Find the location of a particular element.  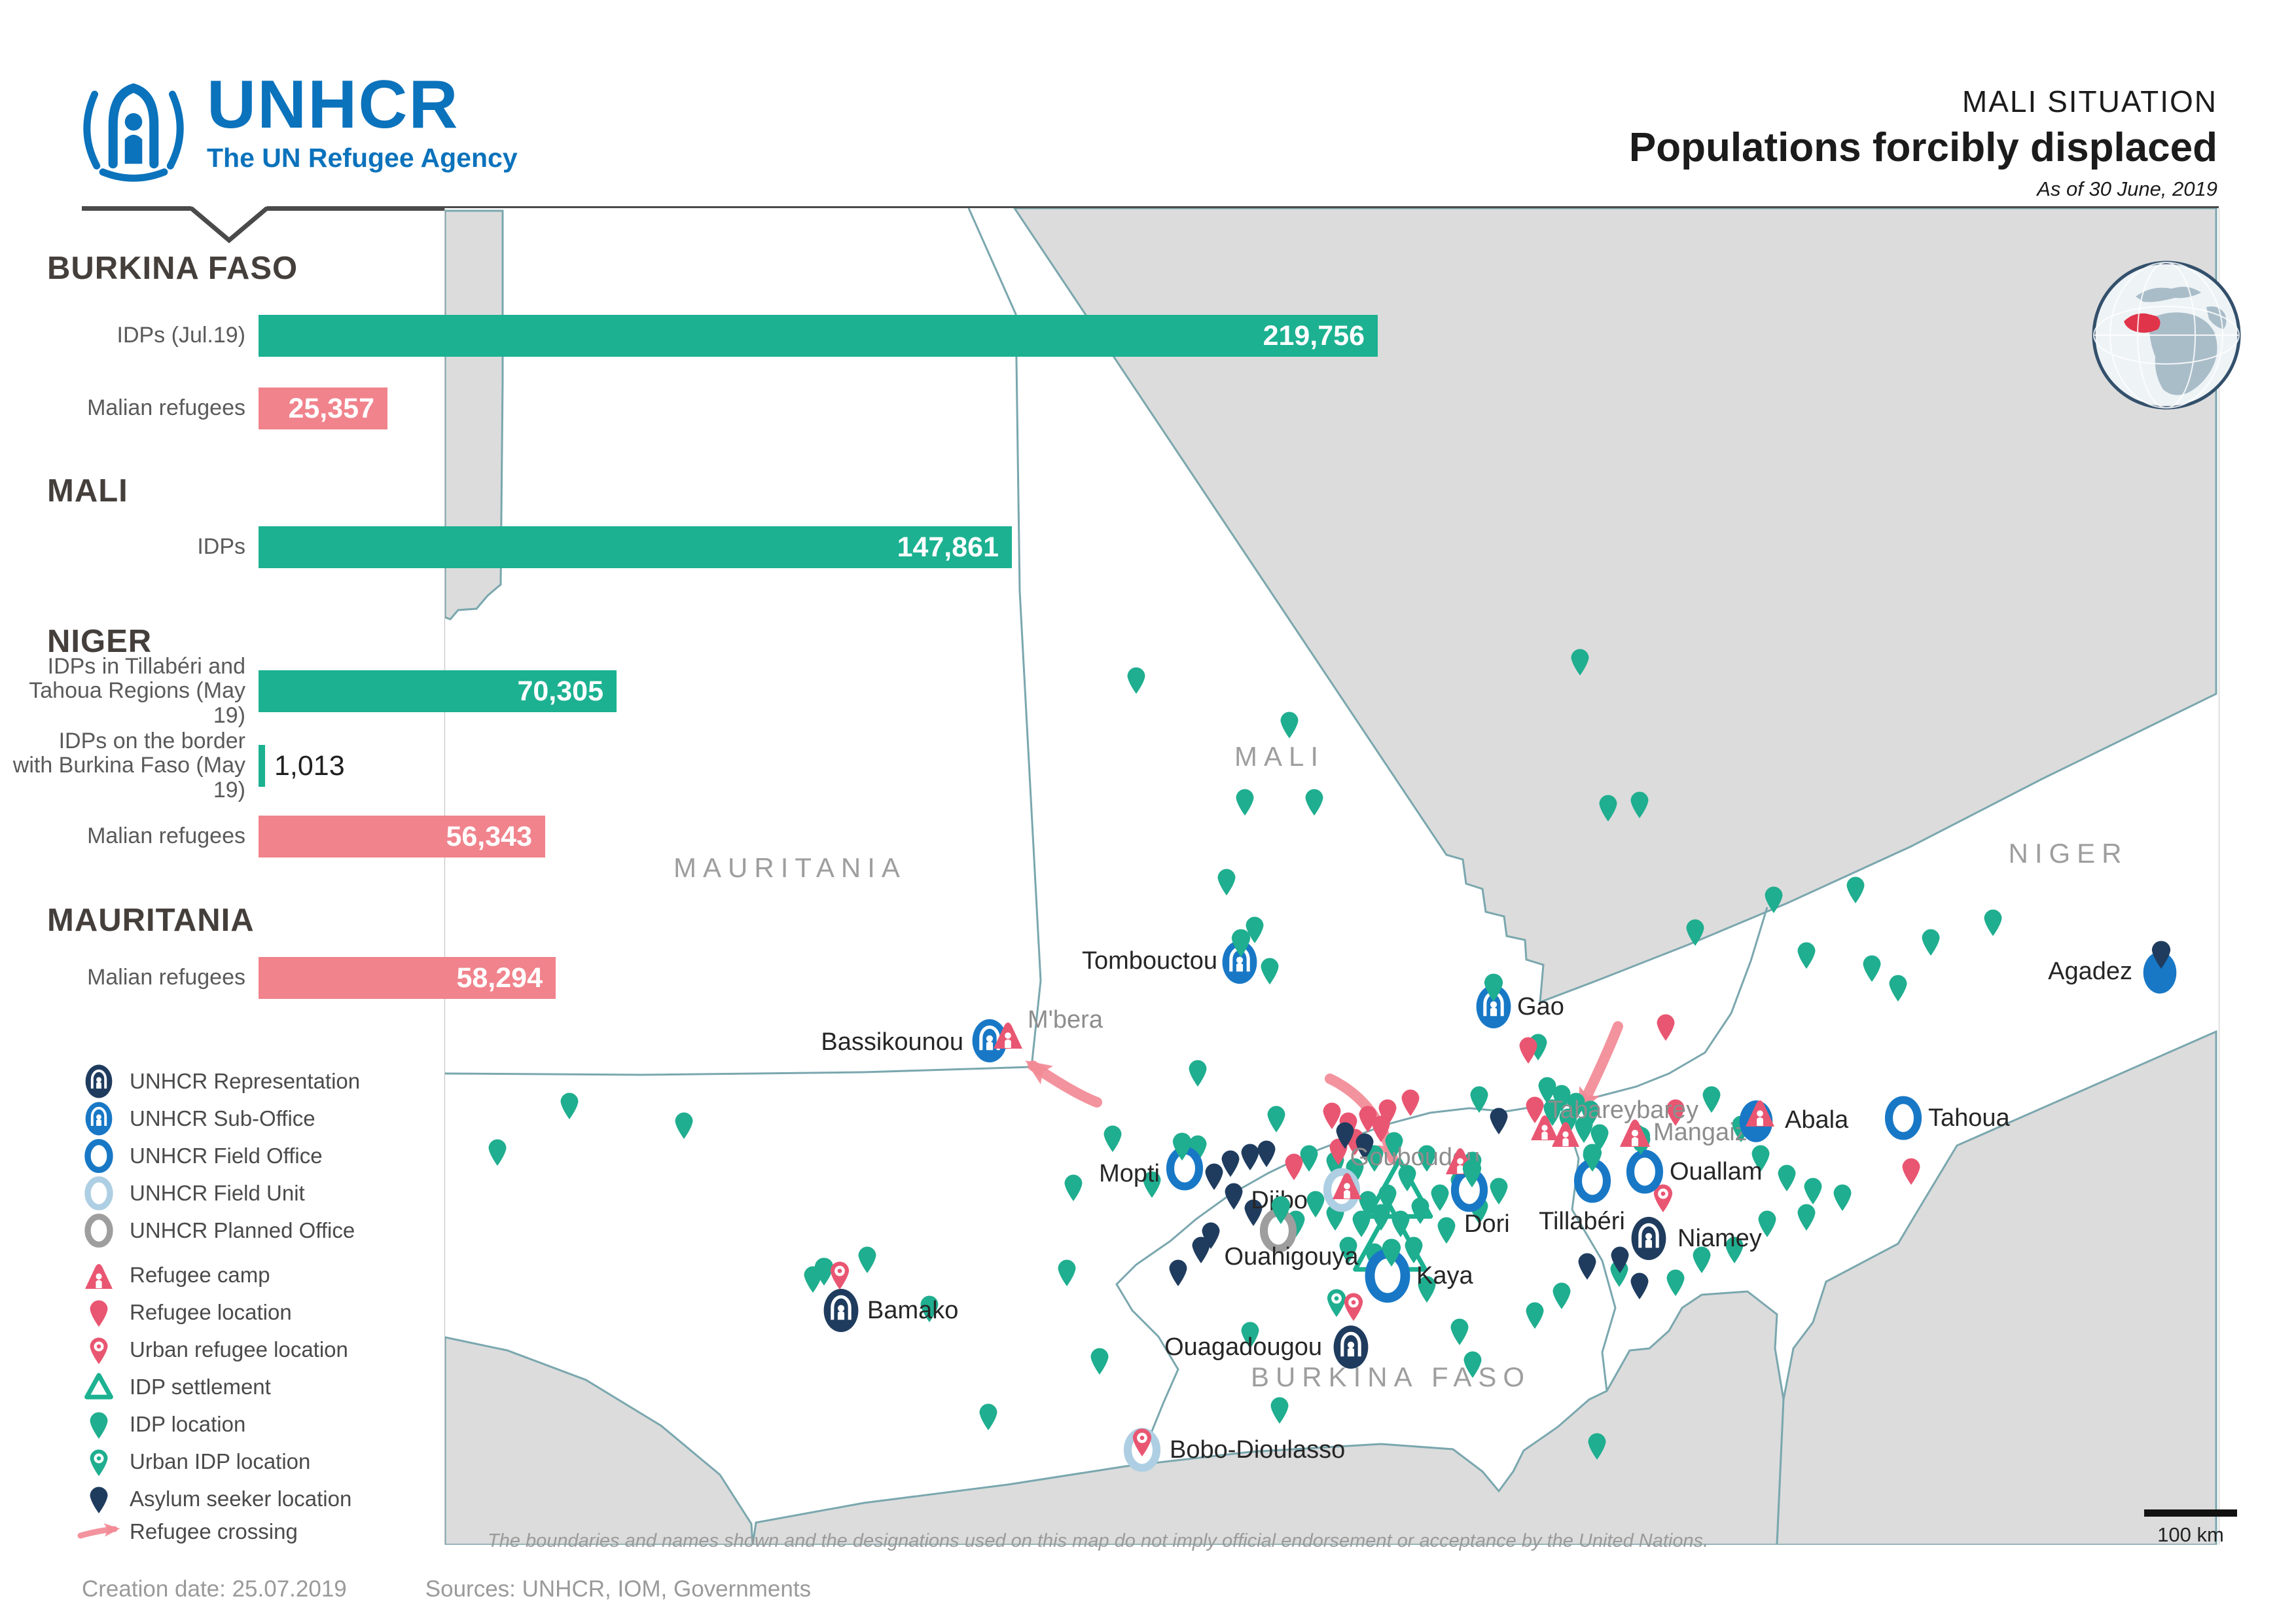

ref-pin-icon is located at coordinates (99, 1313).